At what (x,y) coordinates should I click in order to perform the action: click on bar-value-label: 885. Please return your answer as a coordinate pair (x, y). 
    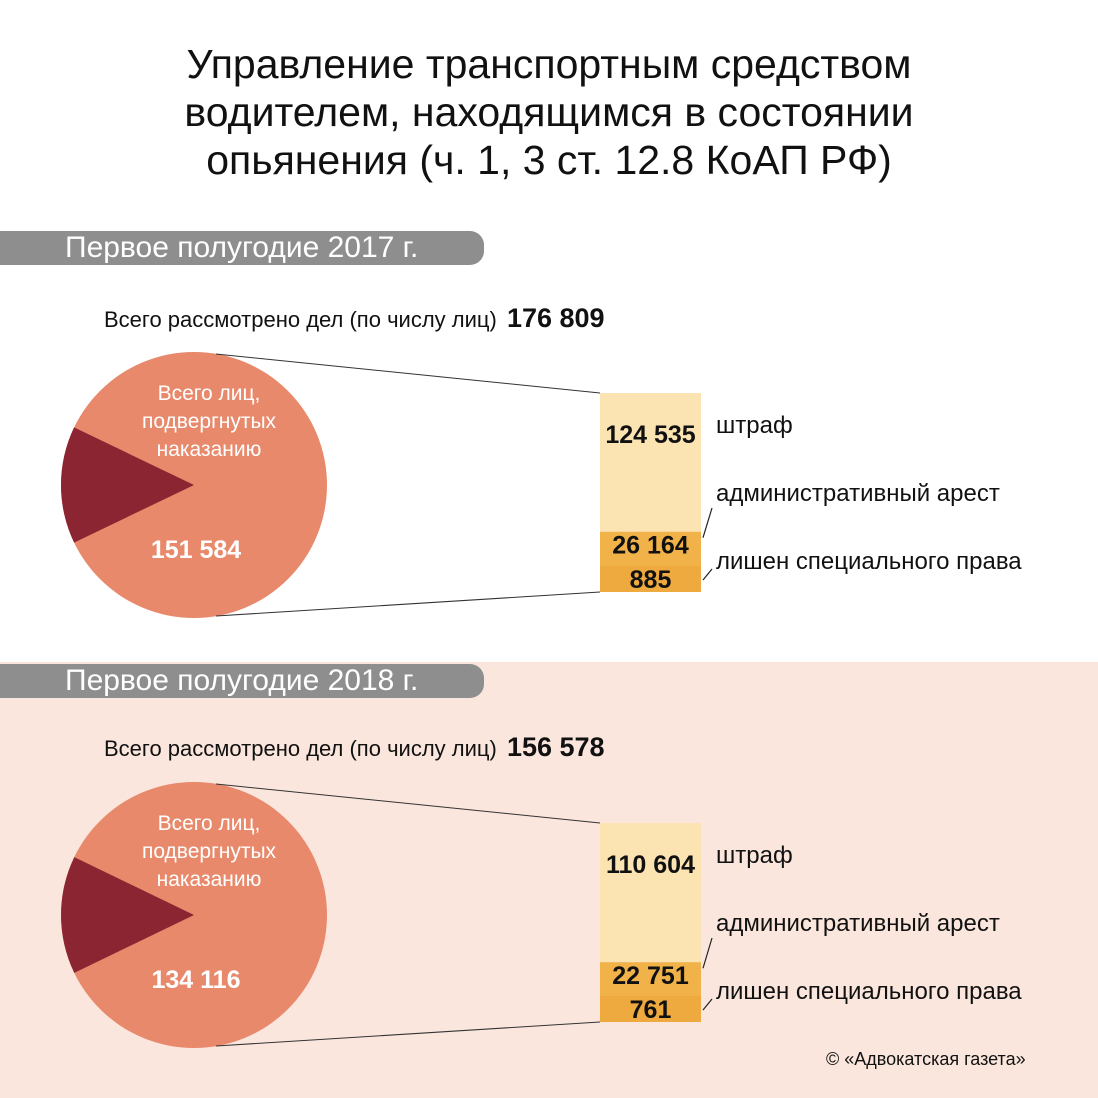
    Looking at the image, I should click on (651, 580).